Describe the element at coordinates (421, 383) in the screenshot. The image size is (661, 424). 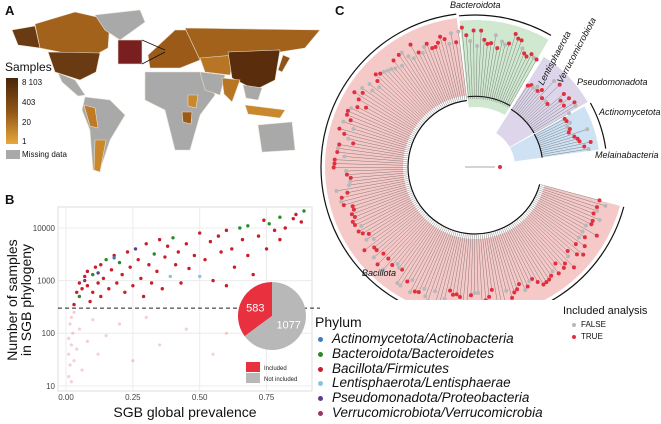
I see `phylum-label: Lentisphaerota/Lentisphaerae` at that location.